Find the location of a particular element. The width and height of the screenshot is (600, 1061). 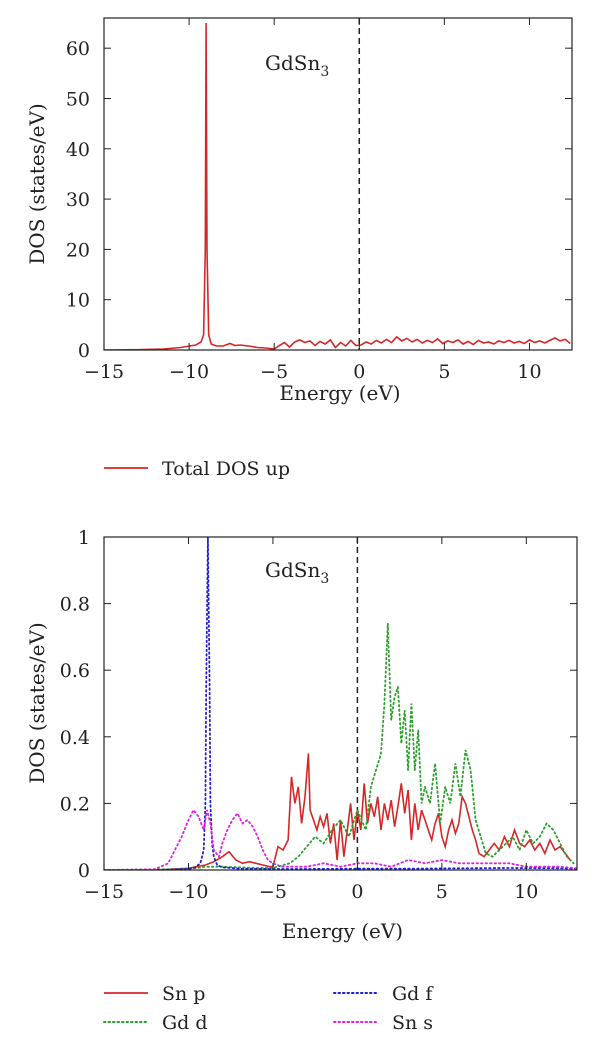

legend-item: Gd d is located at coordinates (155, 1023).